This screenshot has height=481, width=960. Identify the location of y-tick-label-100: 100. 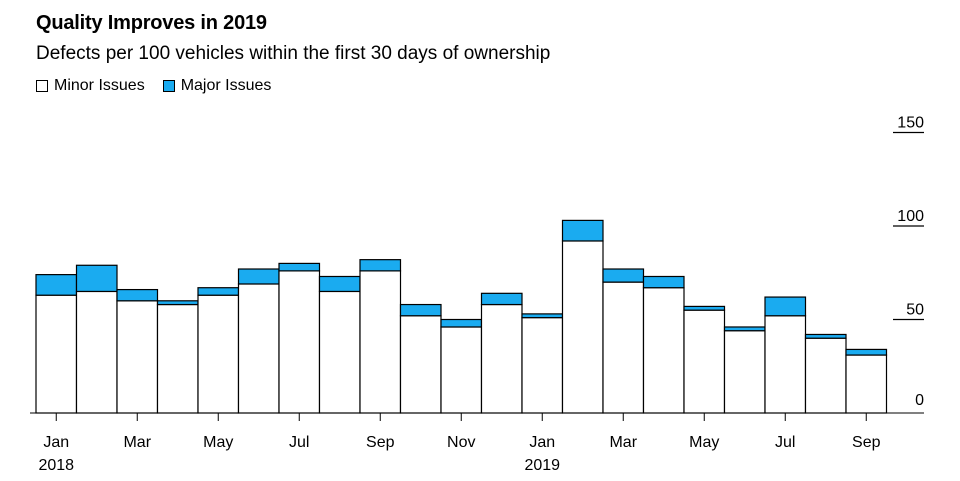
(910, 216).